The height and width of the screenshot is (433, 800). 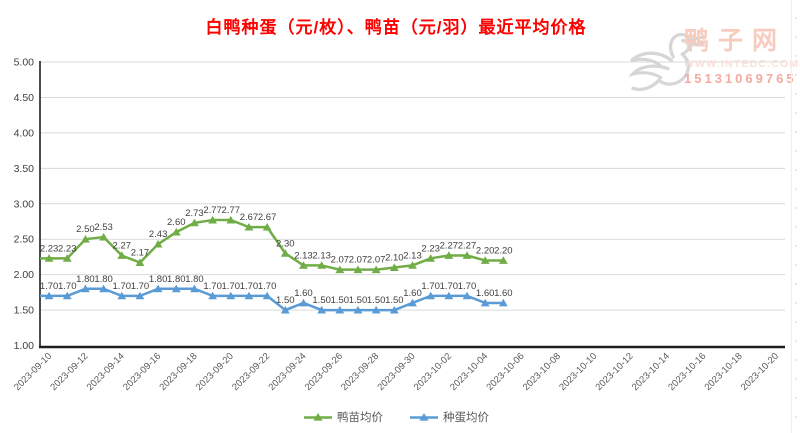 I want to click on data-label: 2.17, so click(x=140, y=253).